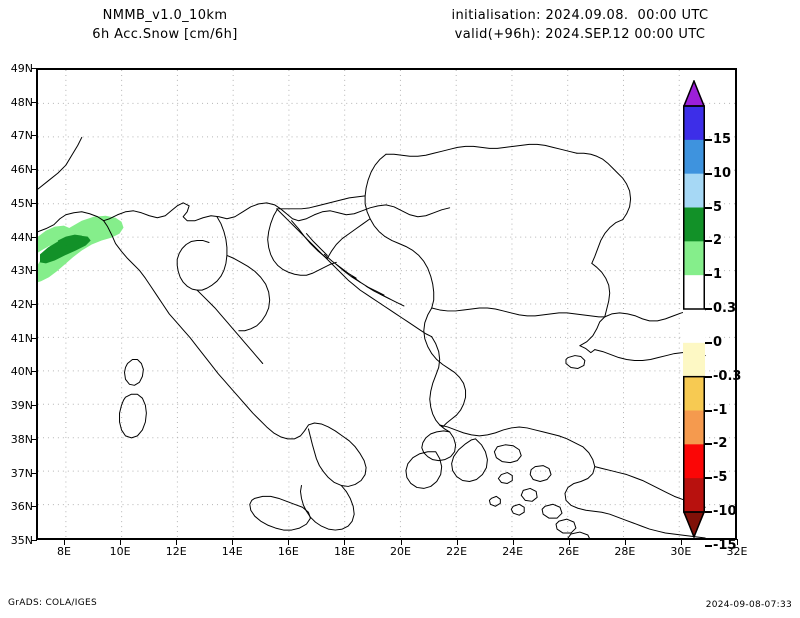 The height and width of the screenshot is (618, 800). Describe the element at coordinates (21, 237) in the screenshot. I see `latitude-tick-label: 44N` at that location.